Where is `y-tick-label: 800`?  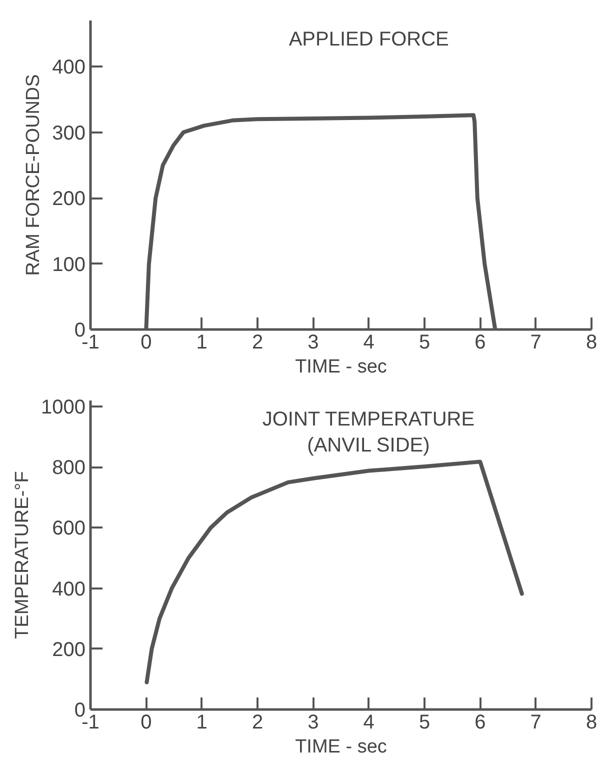 y-tick-label: 800 is located at coordinates (69, 468).